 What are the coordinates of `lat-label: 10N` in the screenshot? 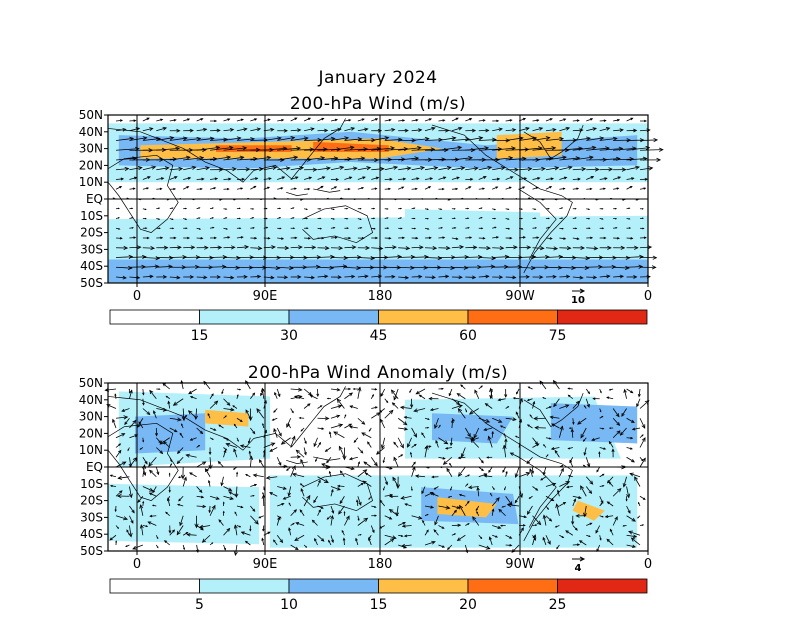 It's located at (91, 182).